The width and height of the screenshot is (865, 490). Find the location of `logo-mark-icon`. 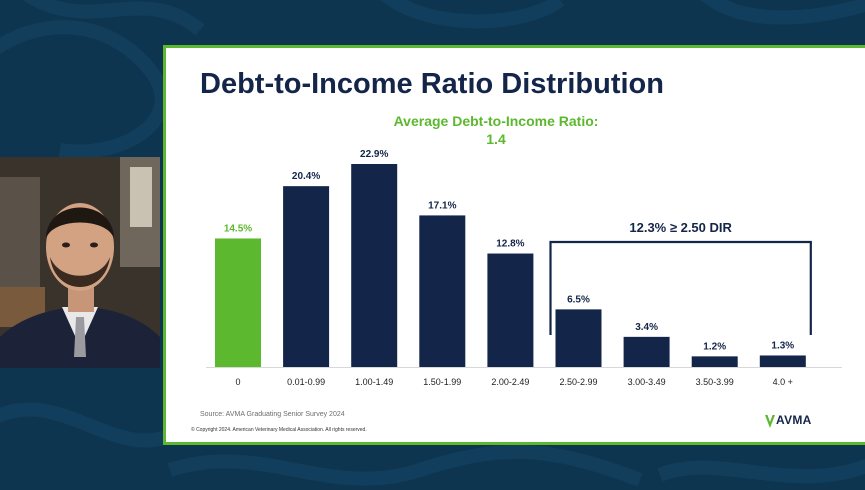

logo-mark-icon is located at coordinates (770, 421).